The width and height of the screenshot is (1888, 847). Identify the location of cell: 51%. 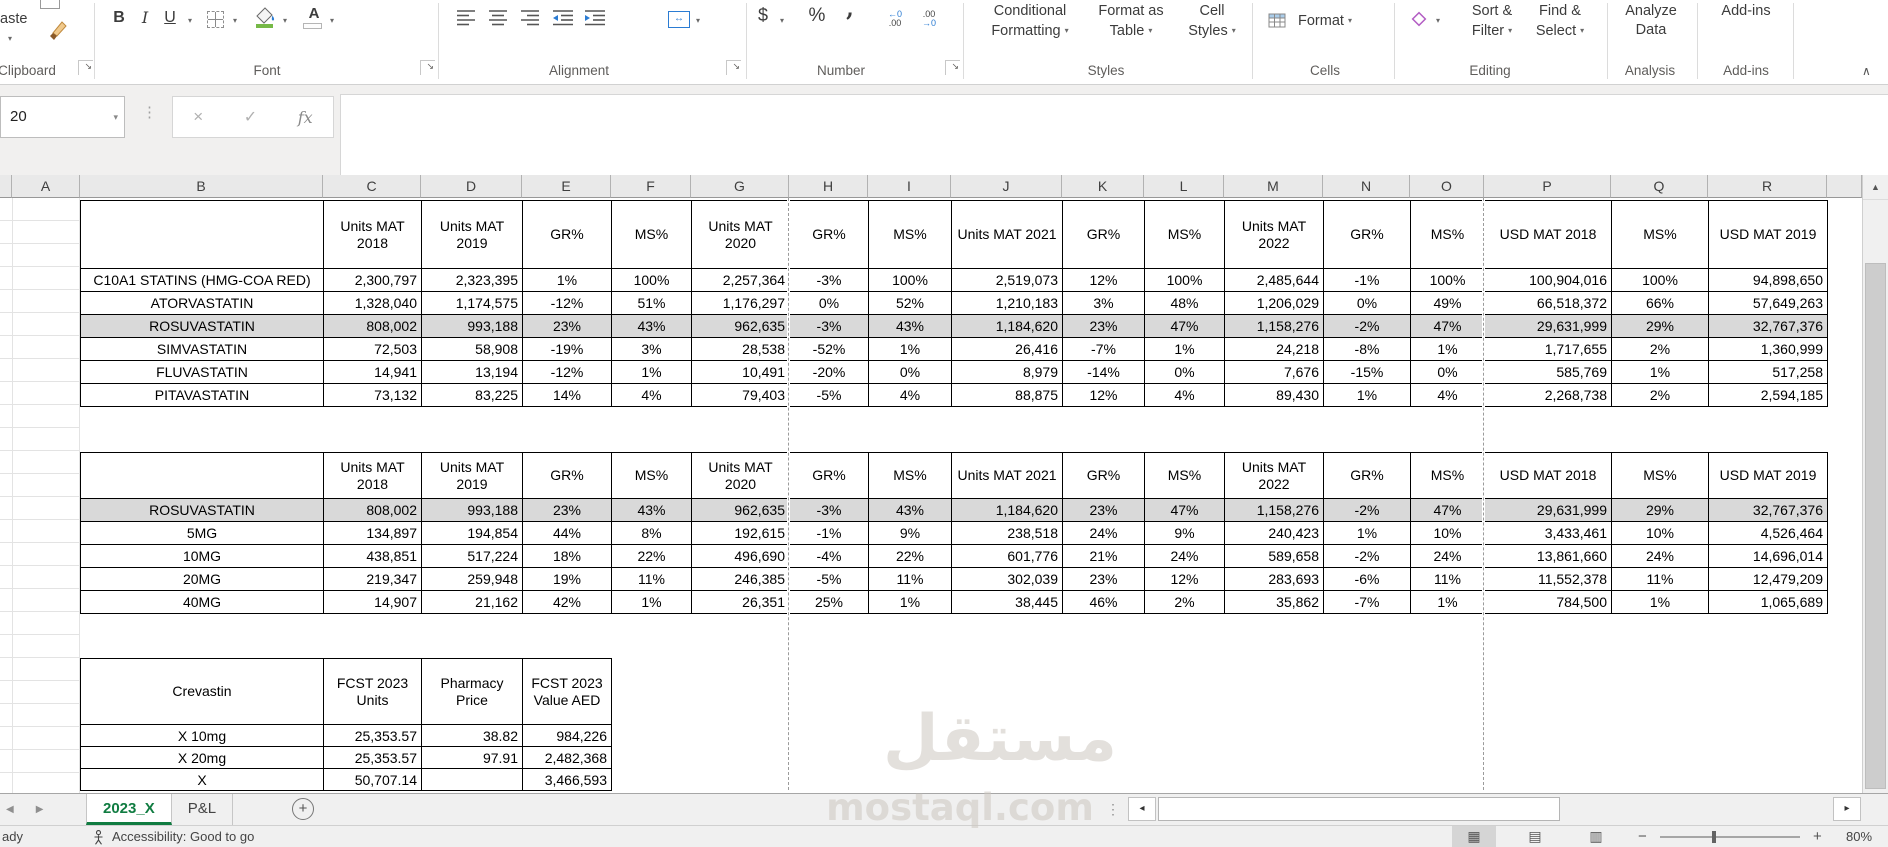
(651, 303).